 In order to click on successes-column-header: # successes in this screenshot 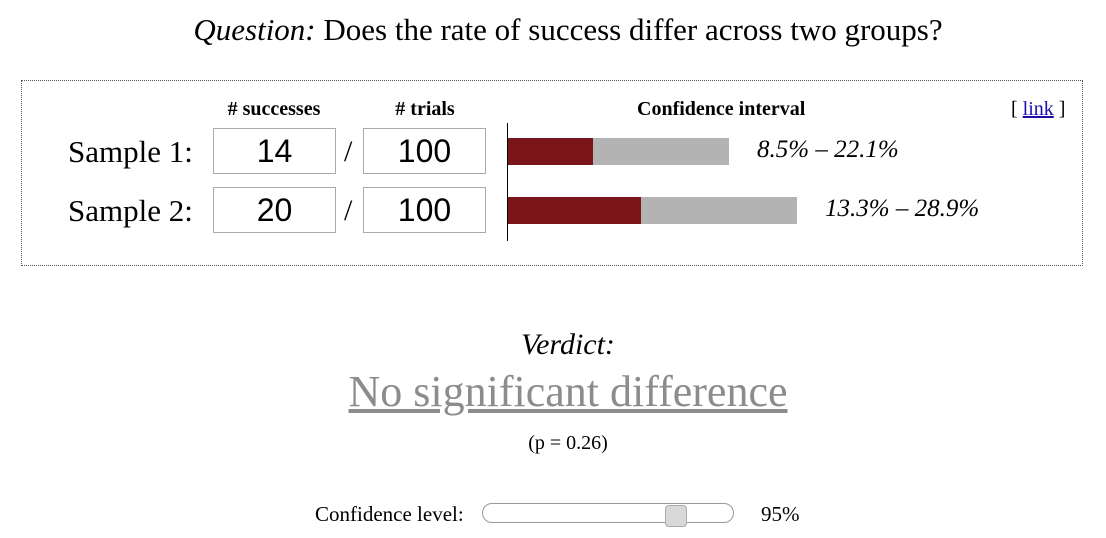, I will do `click(274, 109)`.